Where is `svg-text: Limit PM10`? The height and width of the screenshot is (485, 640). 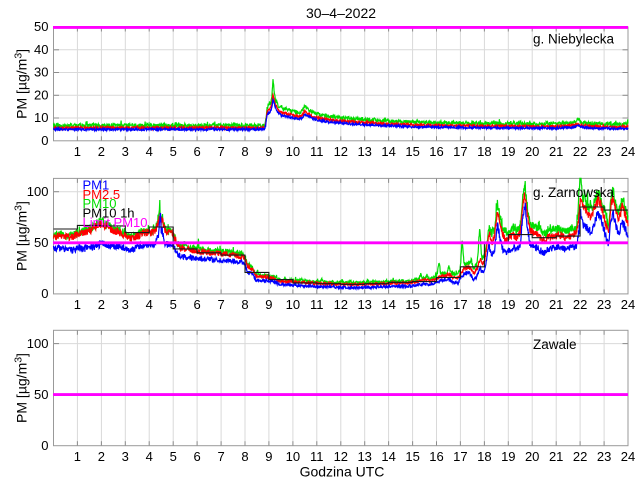 svg-text: Limit PM10 is located at coordinates (115, 222).